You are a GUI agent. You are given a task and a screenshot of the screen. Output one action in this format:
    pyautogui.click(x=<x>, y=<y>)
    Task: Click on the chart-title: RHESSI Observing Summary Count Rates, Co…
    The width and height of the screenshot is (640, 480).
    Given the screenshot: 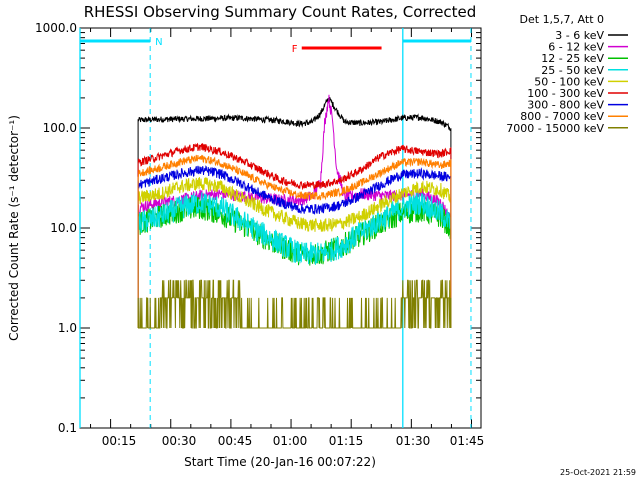 What is the action you would take?
    pyautogui.click(x=280, y=12)
    